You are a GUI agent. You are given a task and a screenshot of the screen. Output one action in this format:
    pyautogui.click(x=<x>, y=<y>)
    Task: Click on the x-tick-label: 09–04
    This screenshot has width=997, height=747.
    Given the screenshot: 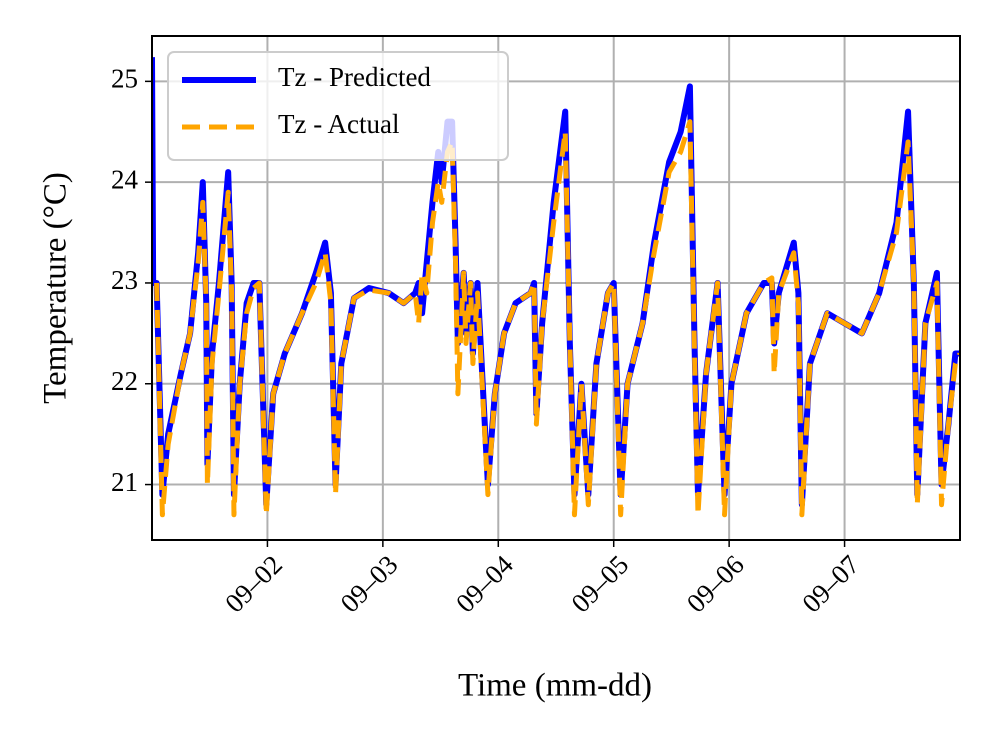 What is the action you would take?
    pyautogui.click(x=484, y=583)
    